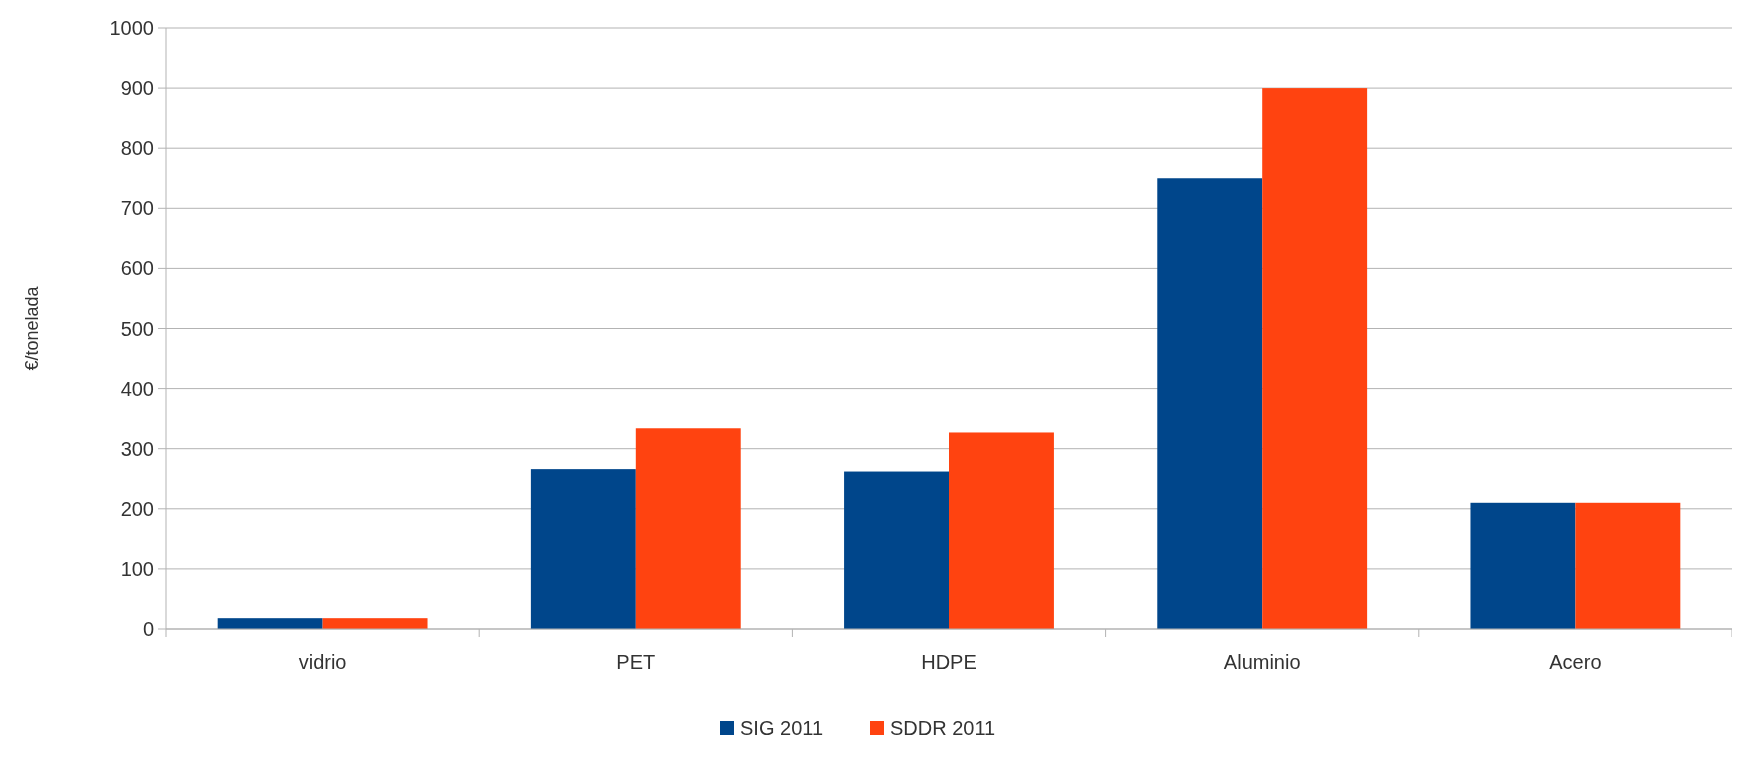  What do you see at coordinates (1262, 662) in the screenshot?
I see `x-tick-label: Aluminio` at bounding box center [1262, 662].